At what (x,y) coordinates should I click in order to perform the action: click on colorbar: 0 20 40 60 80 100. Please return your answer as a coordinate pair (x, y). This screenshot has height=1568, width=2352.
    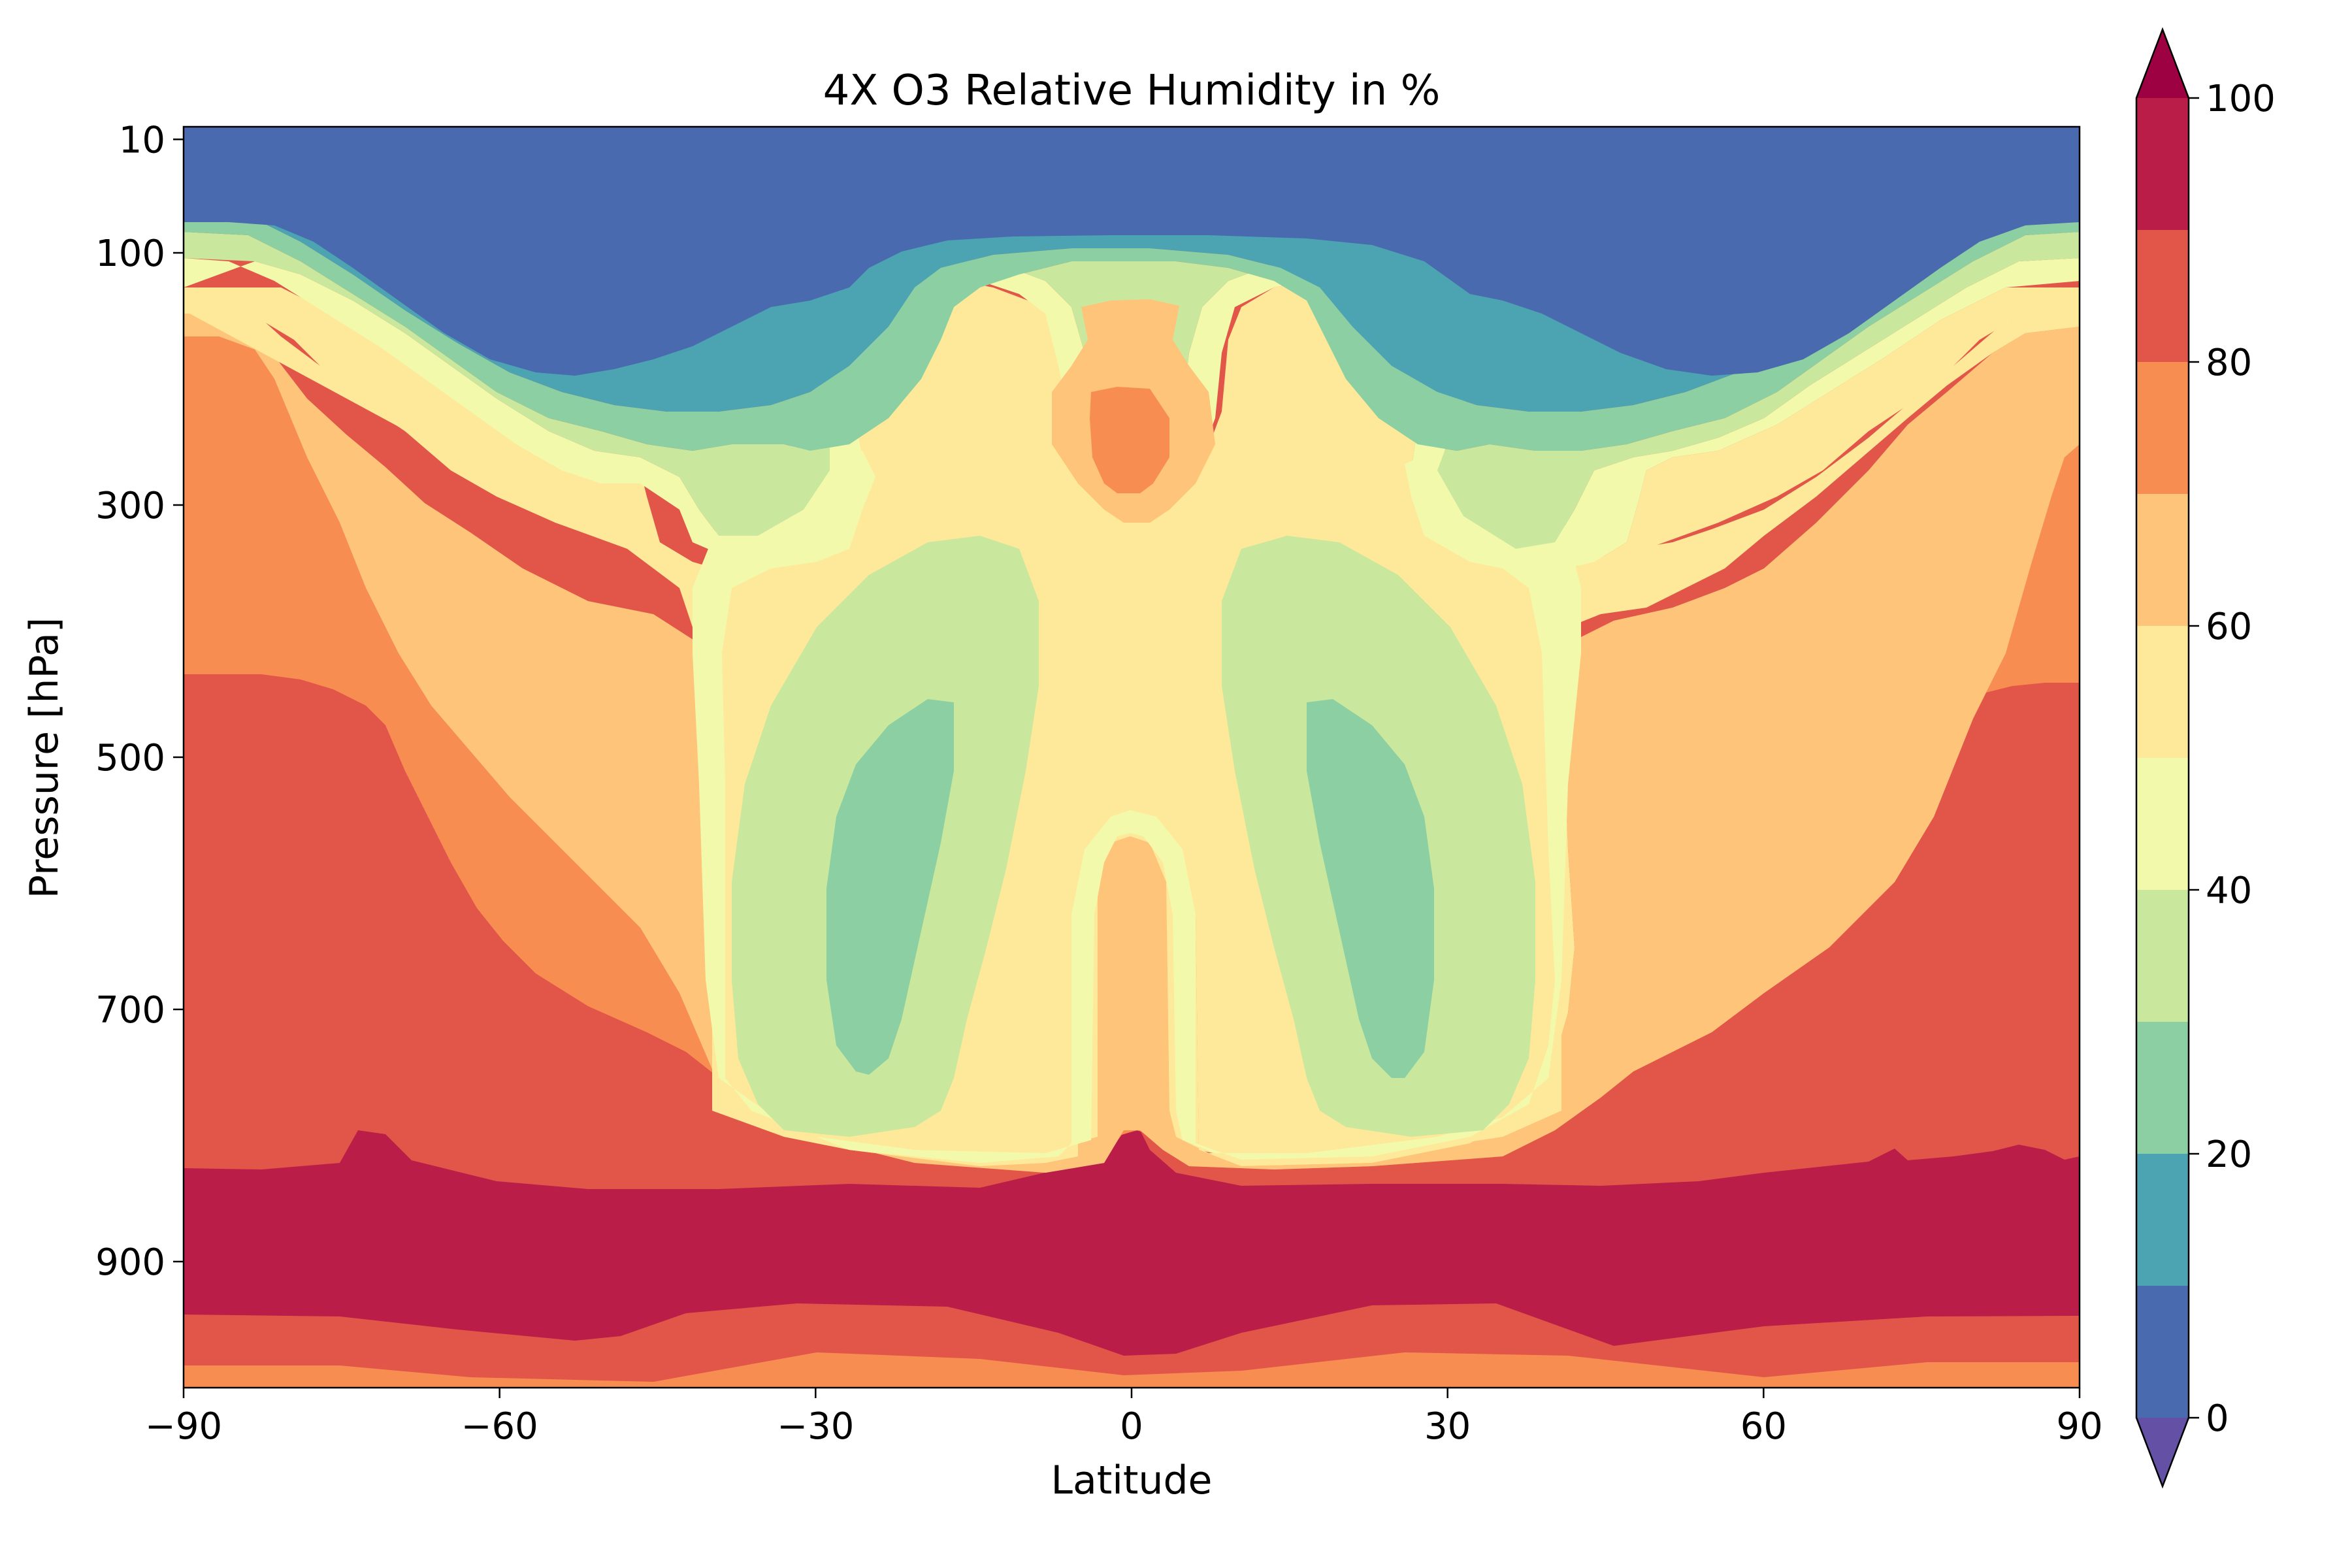
    Looking at the image, I should click on (2205, 758).